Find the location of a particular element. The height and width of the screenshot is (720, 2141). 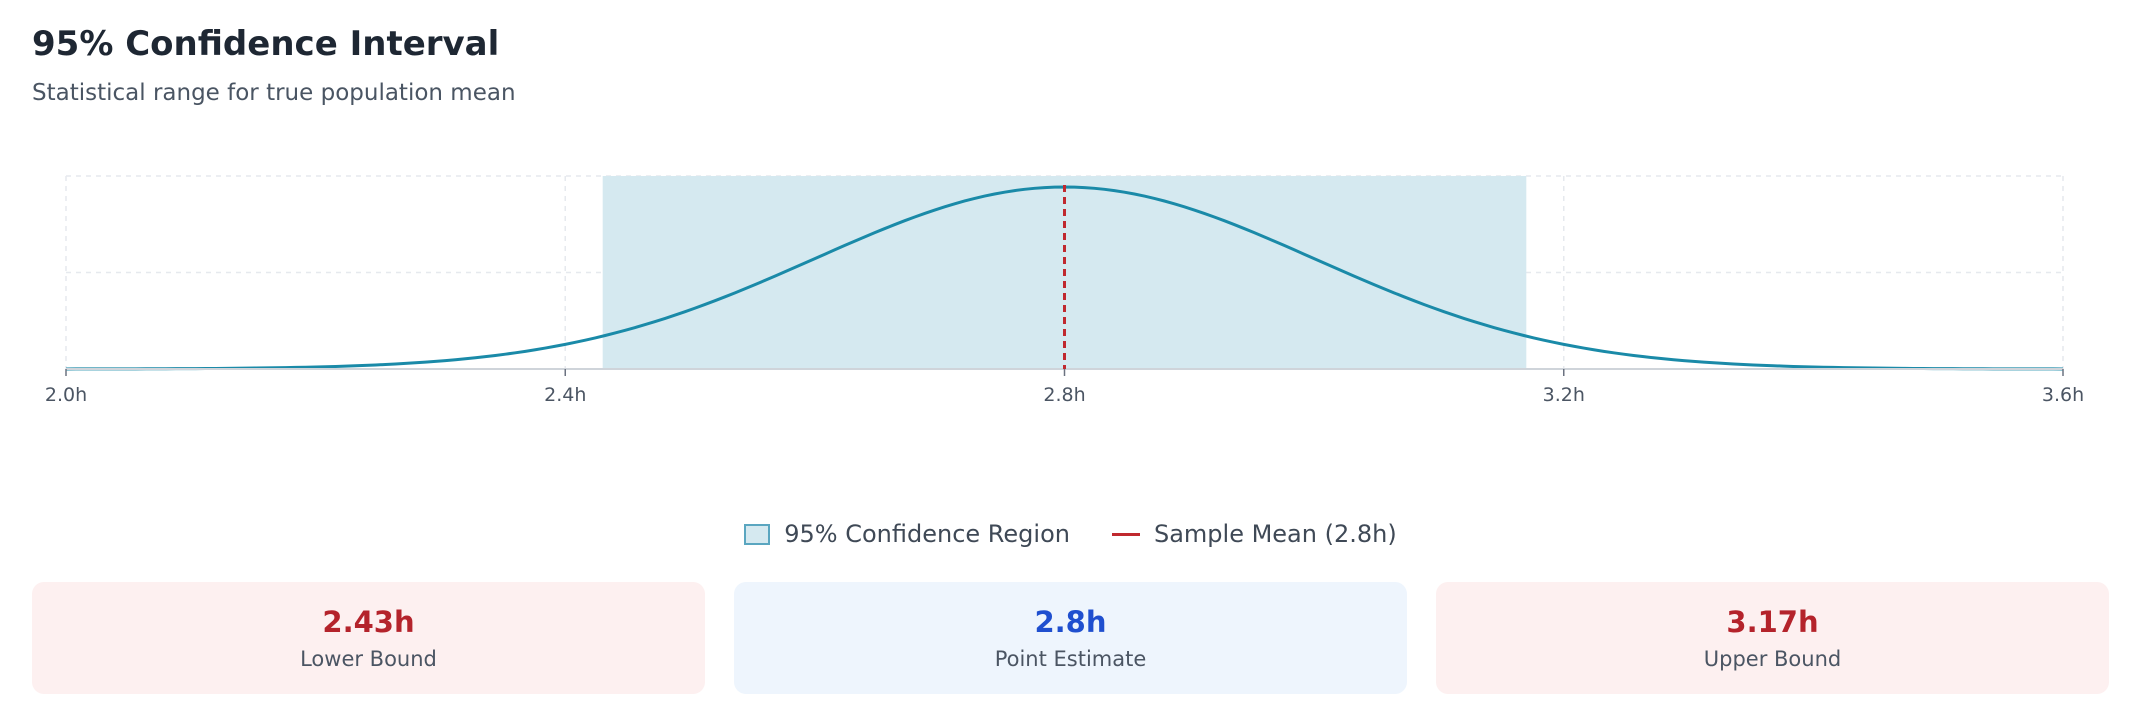

point-estimate-card: 2.8h Point Estimate is located at coordinates (1070, 638).